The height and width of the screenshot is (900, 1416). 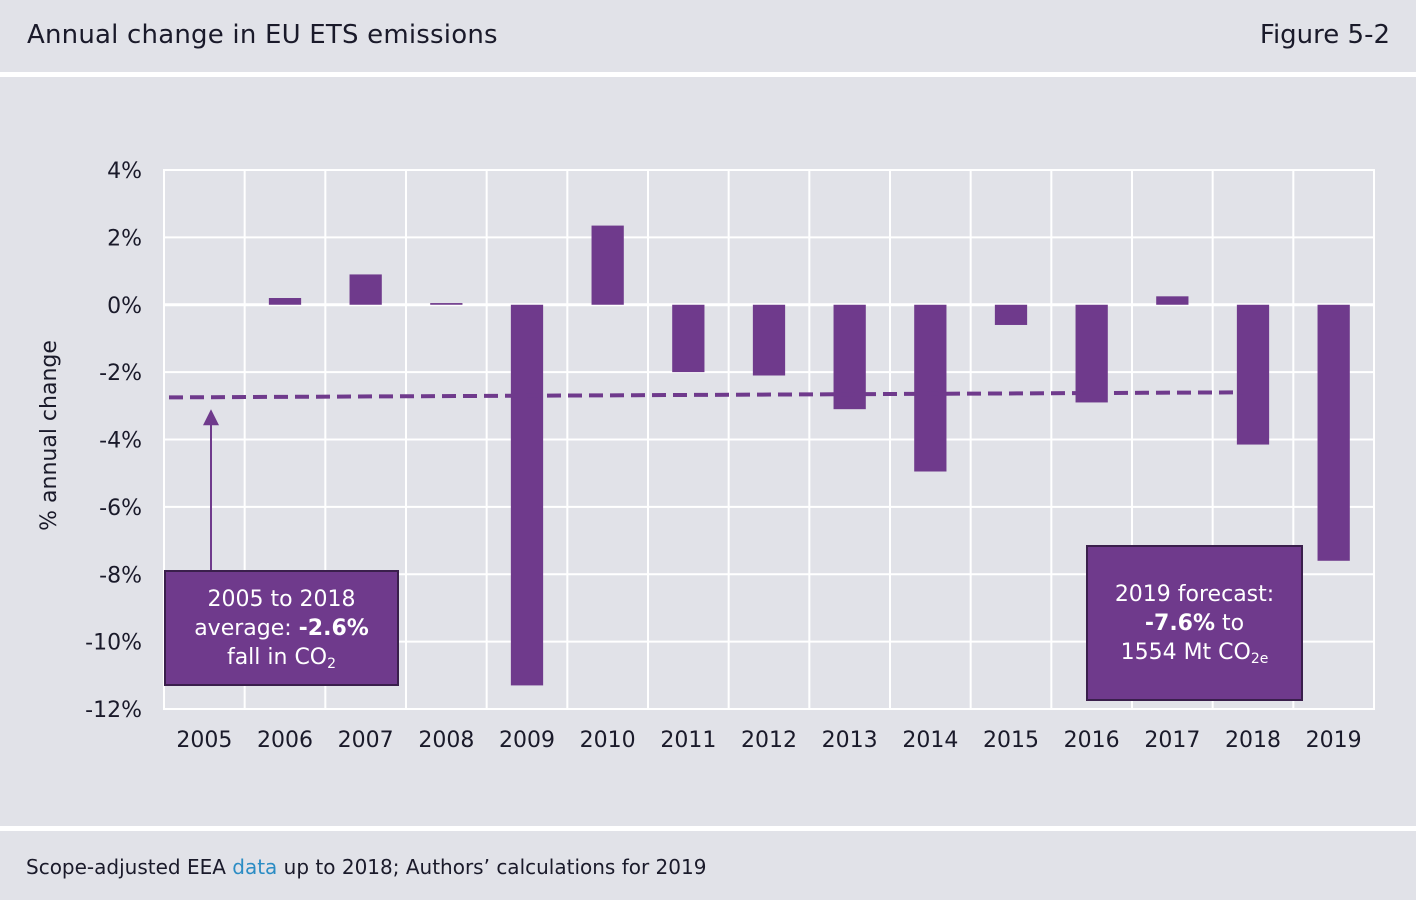 What do you see at coordinates (527, 495) in the screenshot?
I see `bar-2009` at bounding box center [527, 495].